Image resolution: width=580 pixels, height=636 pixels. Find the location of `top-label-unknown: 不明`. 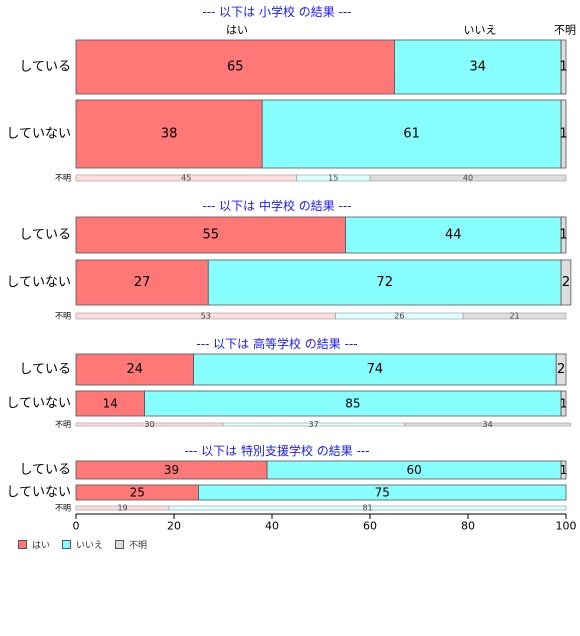

top-label-unknown: 不明 is located at coordinates (565, 30).